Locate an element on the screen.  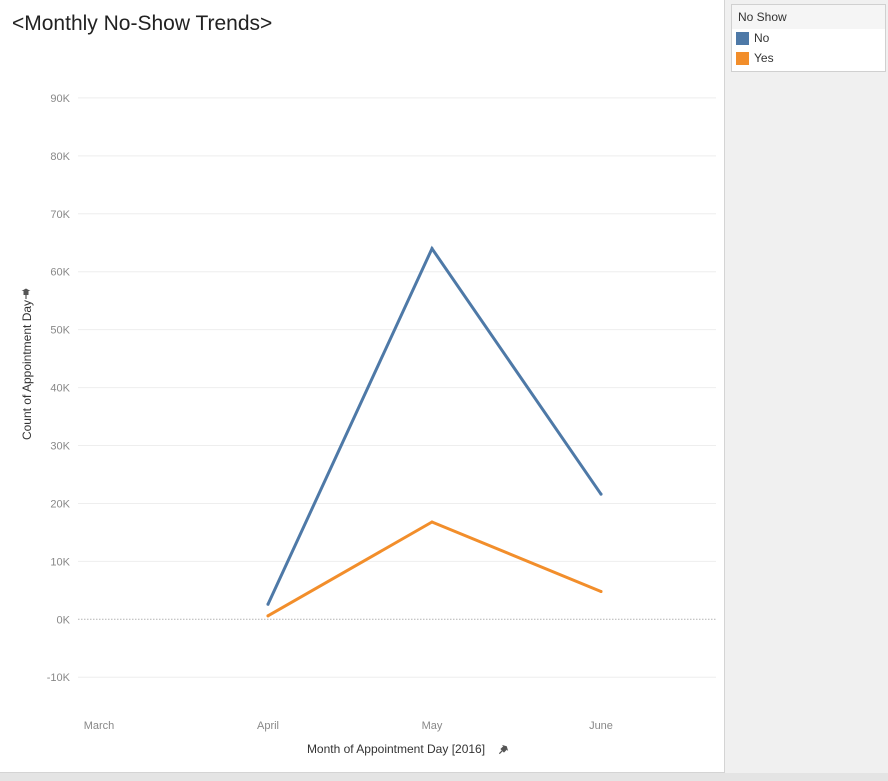
y-tick-label: 40K is located at coordinates (60, 389).